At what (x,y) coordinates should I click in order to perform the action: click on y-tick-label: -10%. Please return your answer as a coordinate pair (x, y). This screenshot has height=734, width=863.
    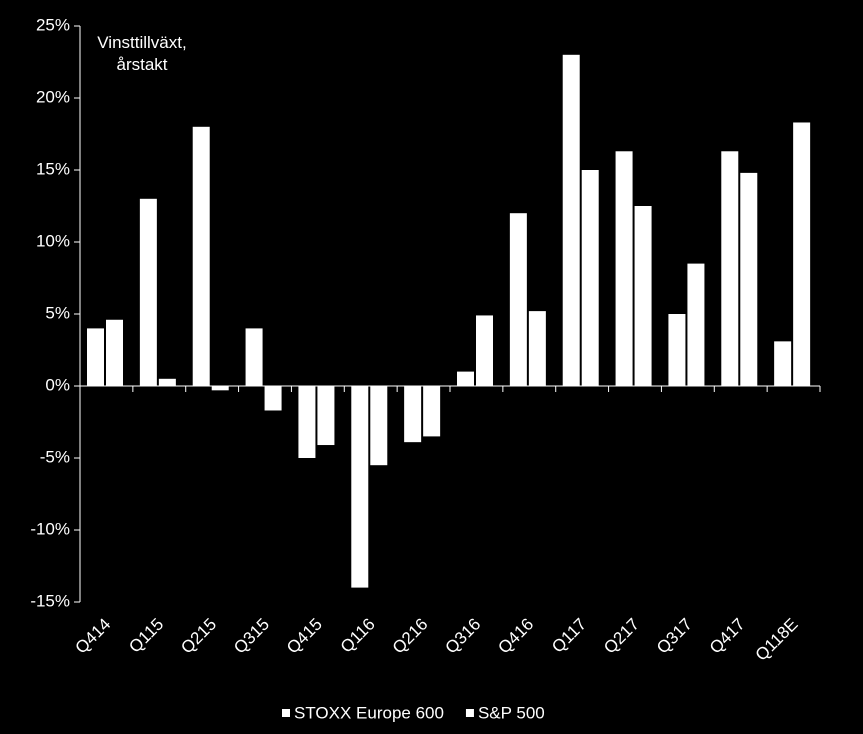
    Looking at the image, I should click on (50, 528).